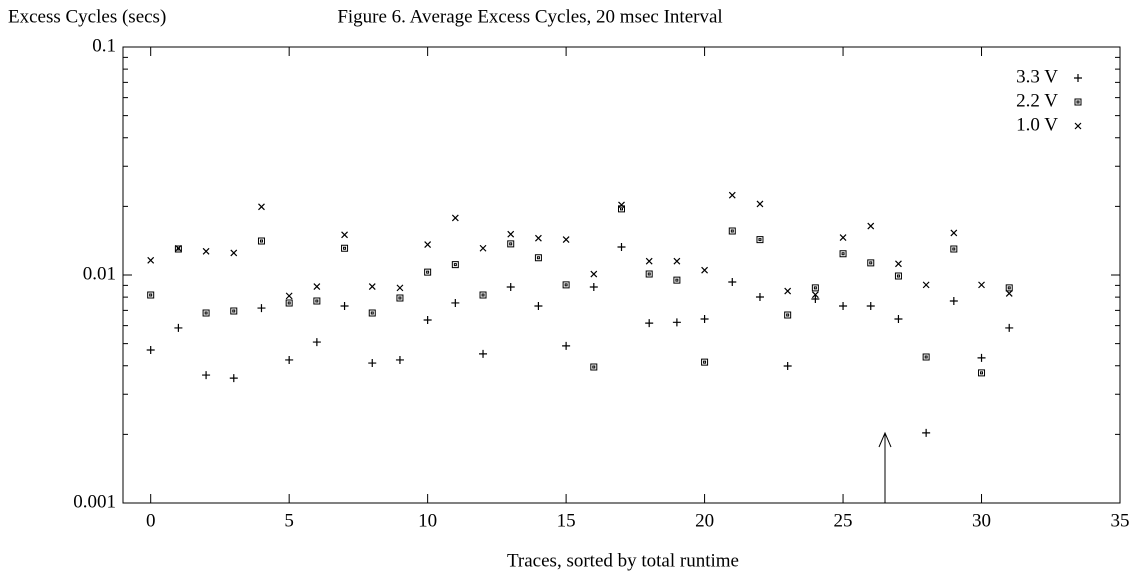 The width and height of the screenshot is (1134, 575). What do you see at coordinates (843, 520) in the screenshot?
I see `x-tick-label: 25` at bounding box center [843, 520].